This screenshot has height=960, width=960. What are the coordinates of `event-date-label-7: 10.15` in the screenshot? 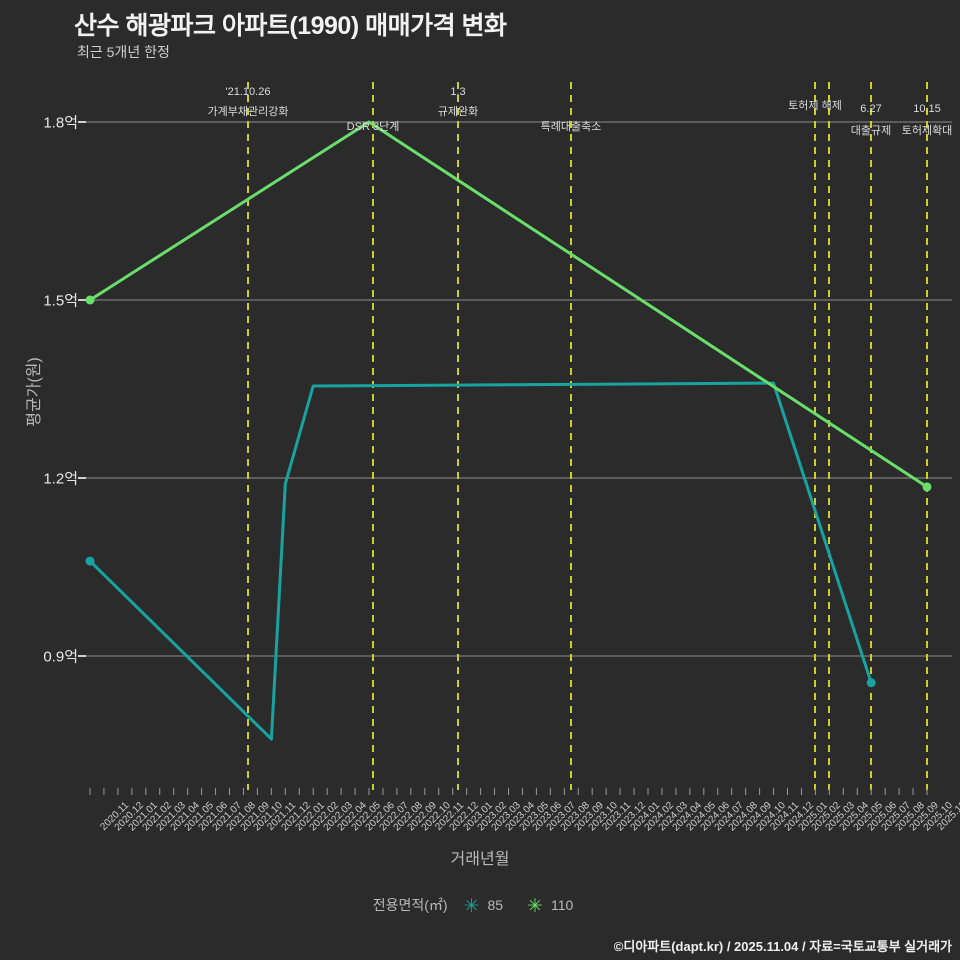 It's located at (927, 109).